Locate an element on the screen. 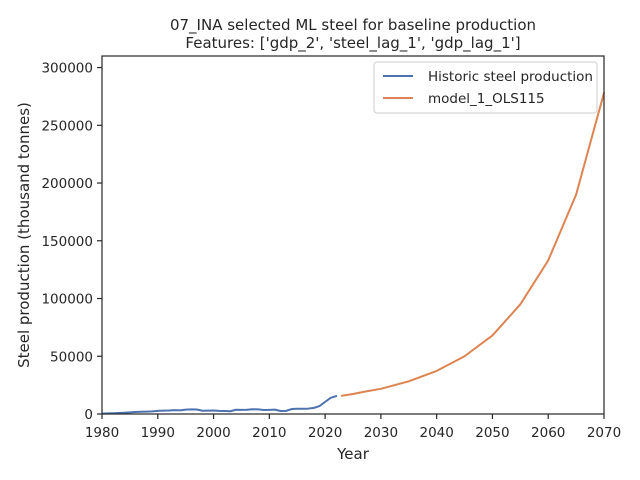 The height and width of the screenshot is (480, 640). y-axis-label: Steel production (thousand tonnes) is located at coordinates (24, 235).